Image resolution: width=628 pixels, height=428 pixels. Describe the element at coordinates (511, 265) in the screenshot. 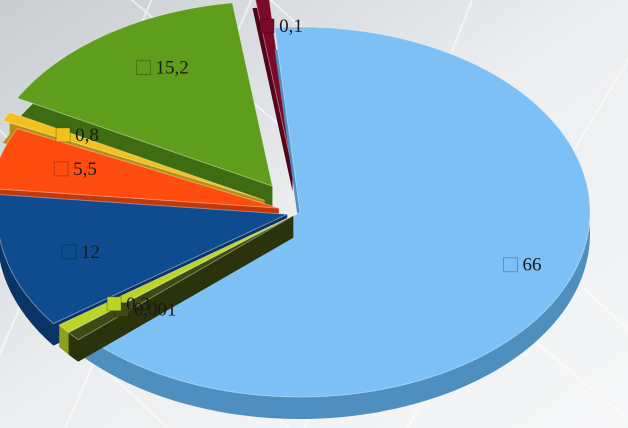

I see `slice-66-marker` at that location.